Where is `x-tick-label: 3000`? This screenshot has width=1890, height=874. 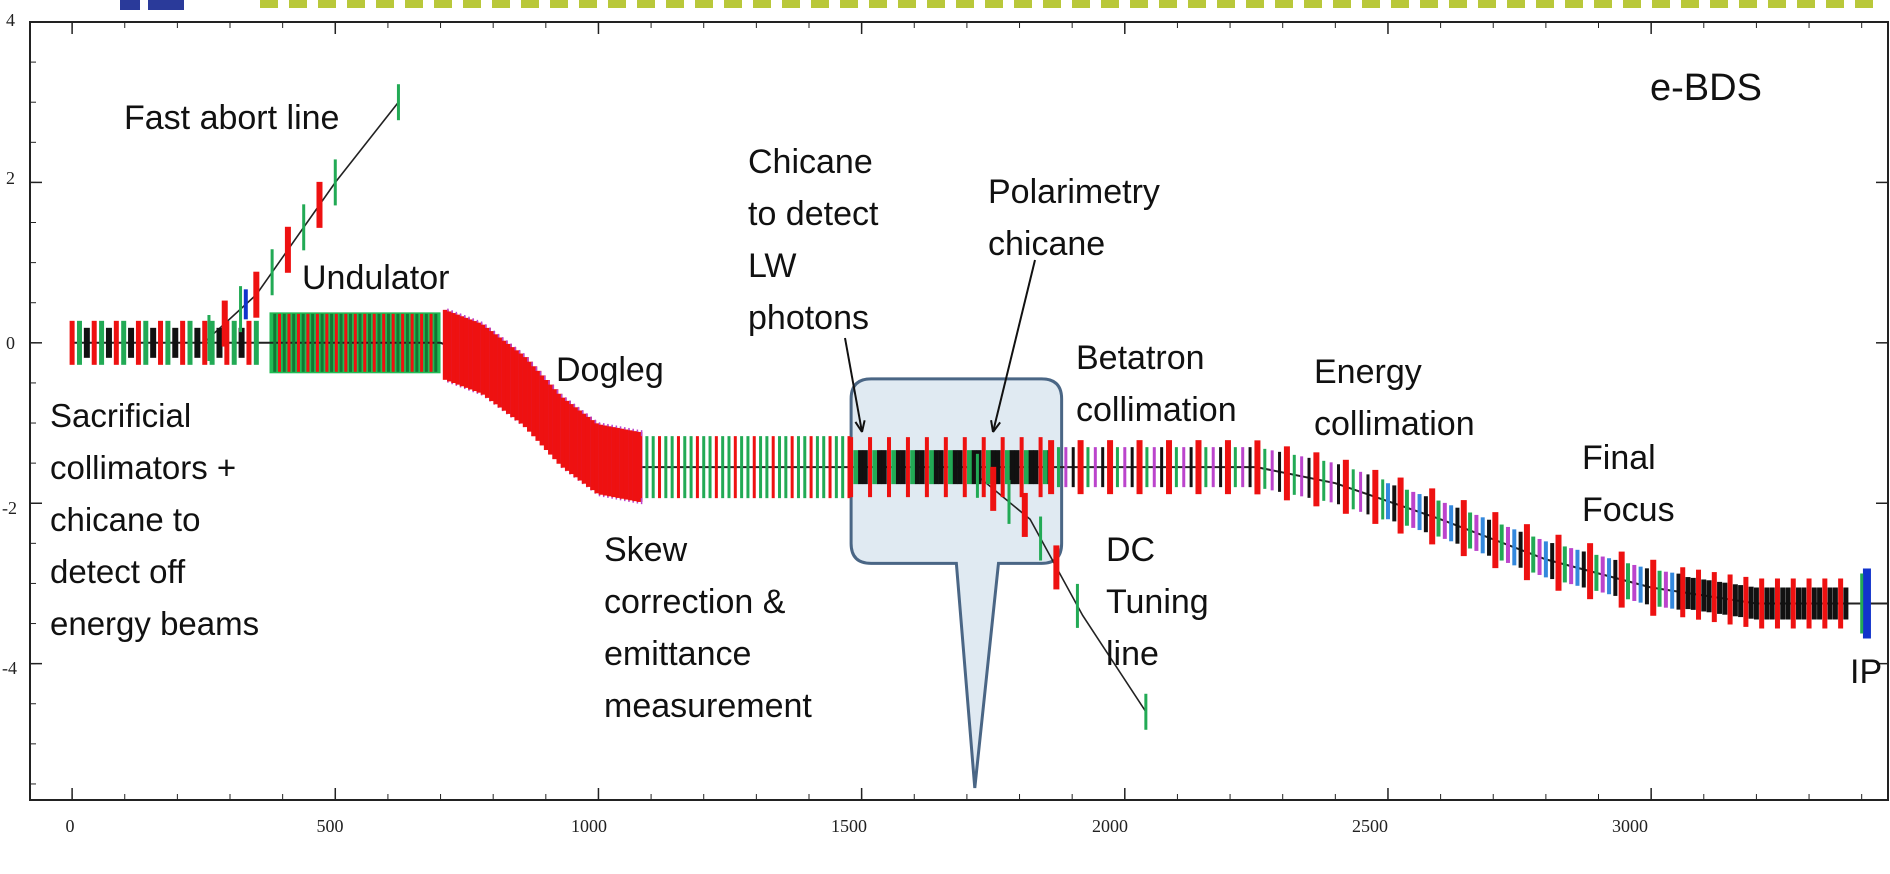
x-tick-label: 3000 is located at coordinates (1630, 826).